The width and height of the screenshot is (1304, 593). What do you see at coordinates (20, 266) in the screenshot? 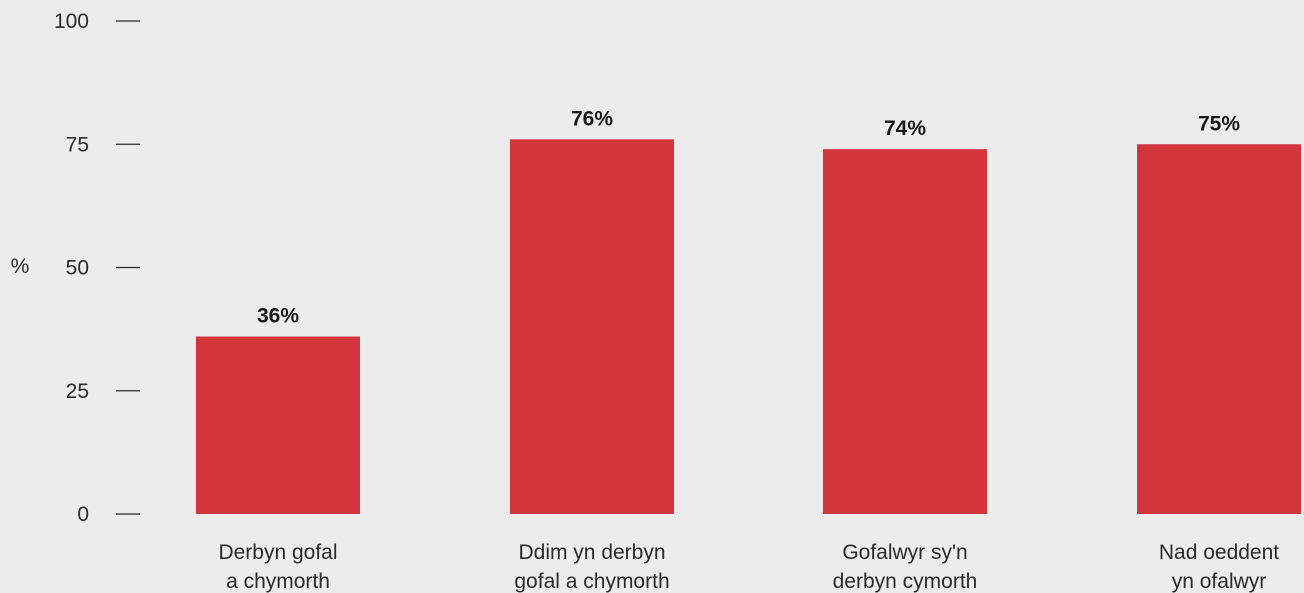
I see `y-axis-label: %` at bounding box center [20, 266].